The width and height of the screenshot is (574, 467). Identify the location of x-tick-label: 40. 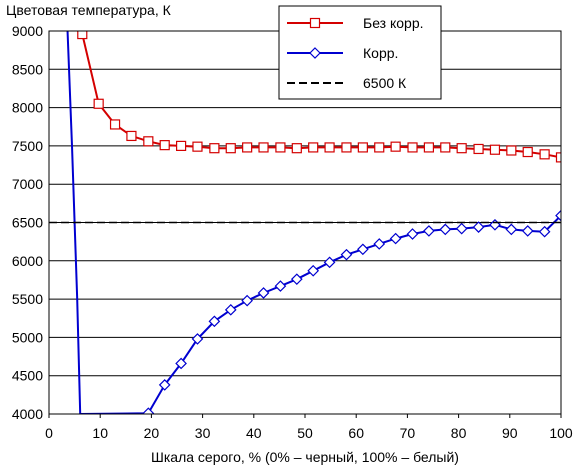
(254, 433).